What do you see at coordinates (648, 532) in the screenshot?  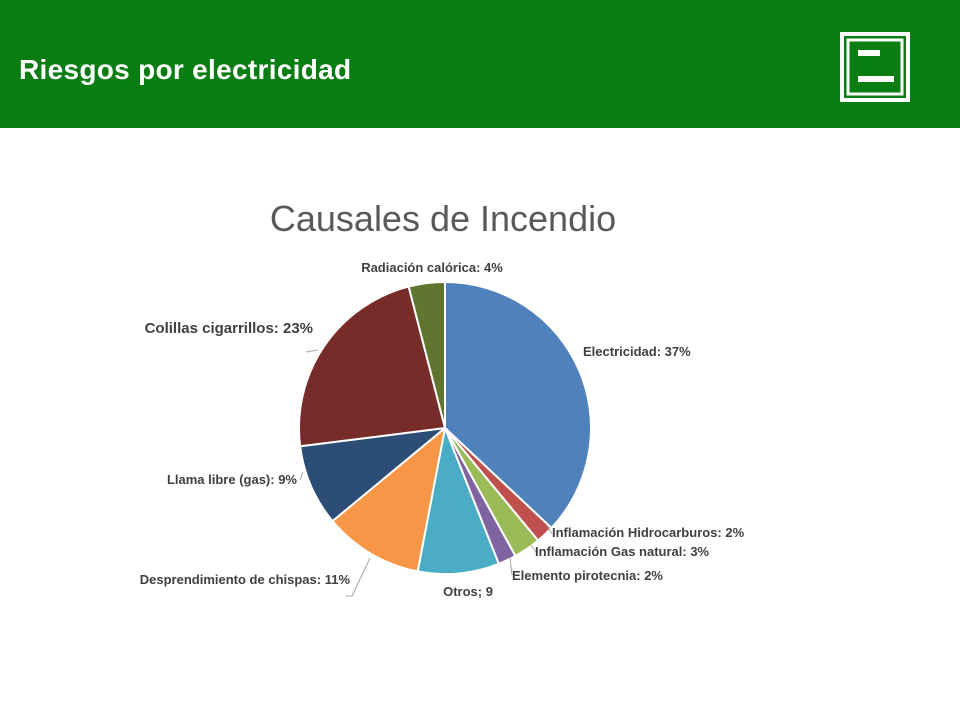 I see `slice-label: Inflamación Hidrocarburos: 2%` at bounding box center [648, 532].